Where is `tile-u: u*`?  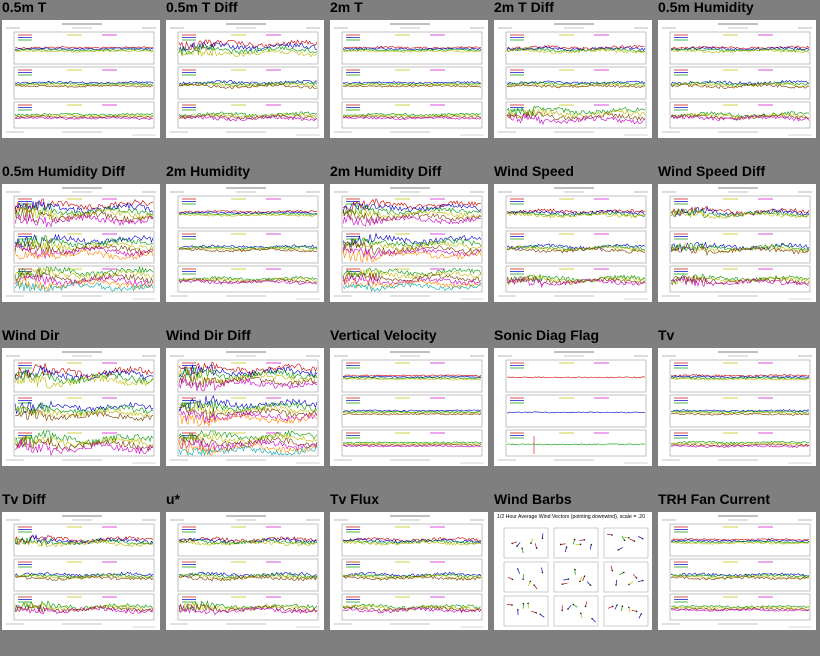 tile-u: u* is located at coordinates (246, 573).